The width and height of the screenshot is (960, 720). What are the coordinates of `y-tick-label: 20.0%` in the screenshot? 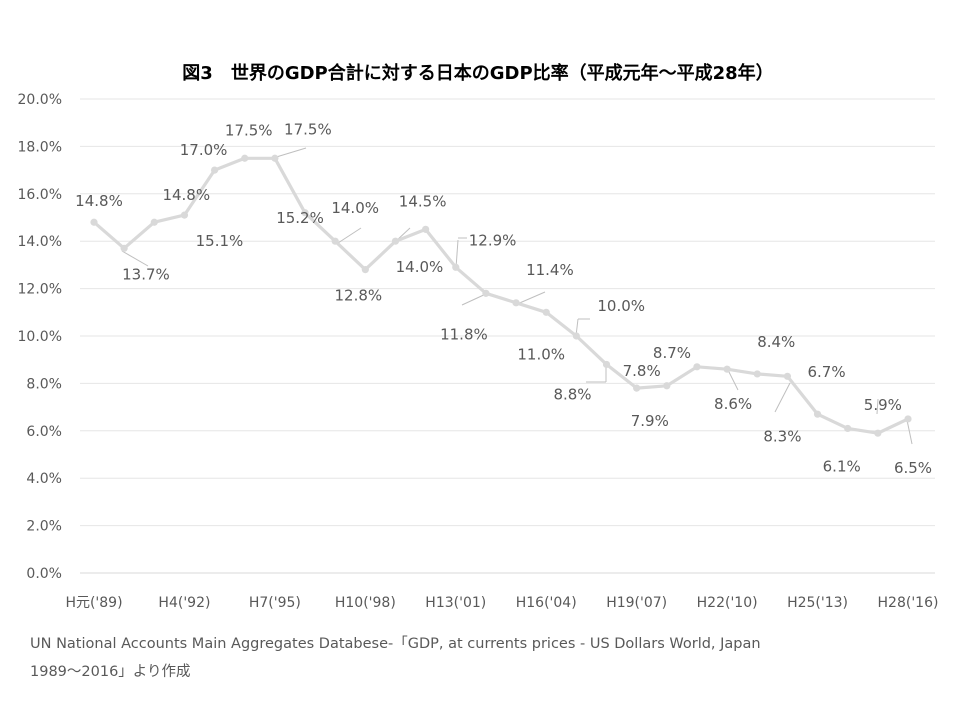 It's located at (40, 100).